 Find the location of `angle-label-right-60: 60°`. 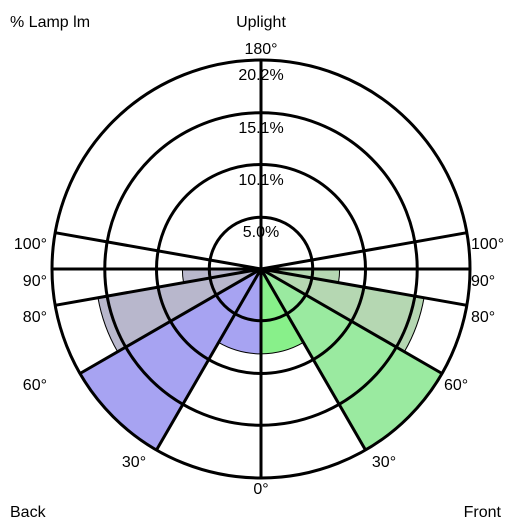

angle-label-right-60: 60° is located at coordinates (456, 385).